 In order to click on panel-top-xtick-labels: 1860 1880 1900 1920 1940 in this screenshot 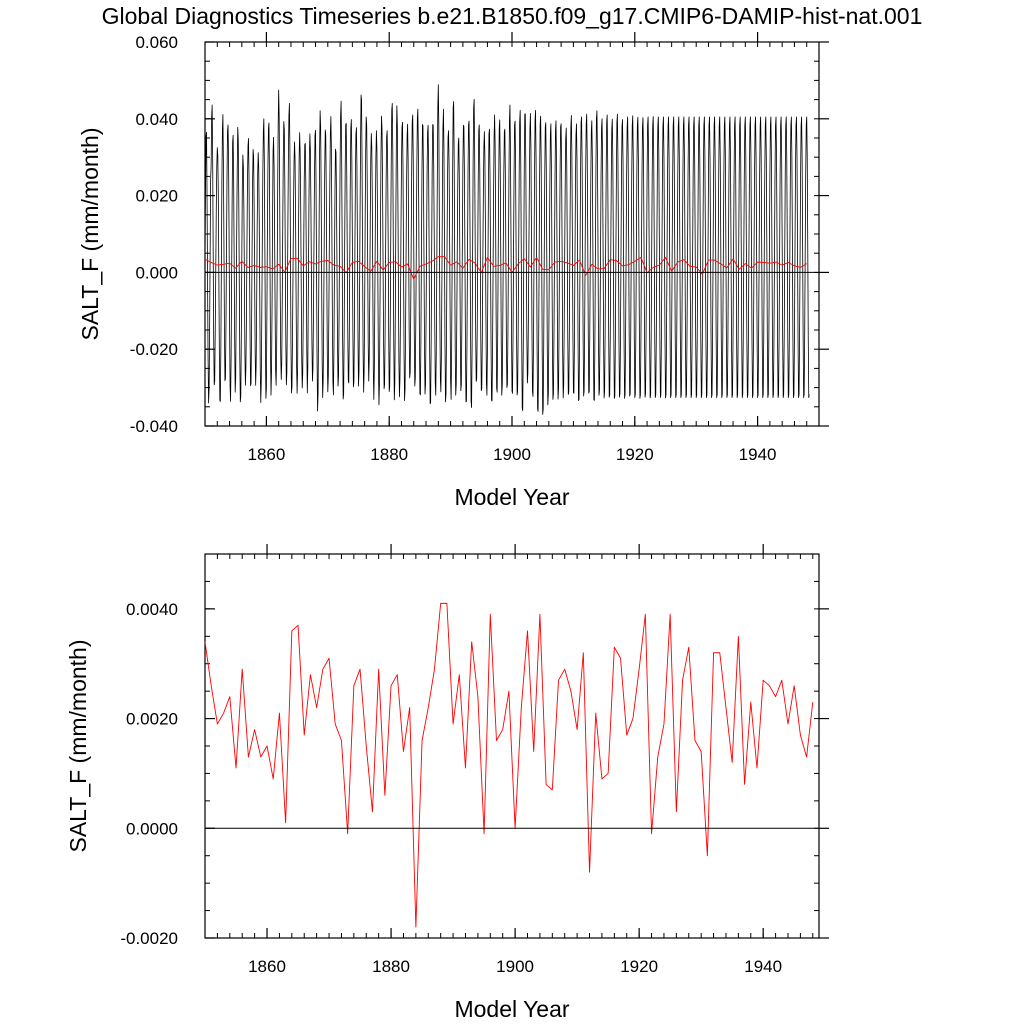, I will do `click(511, 454)`.